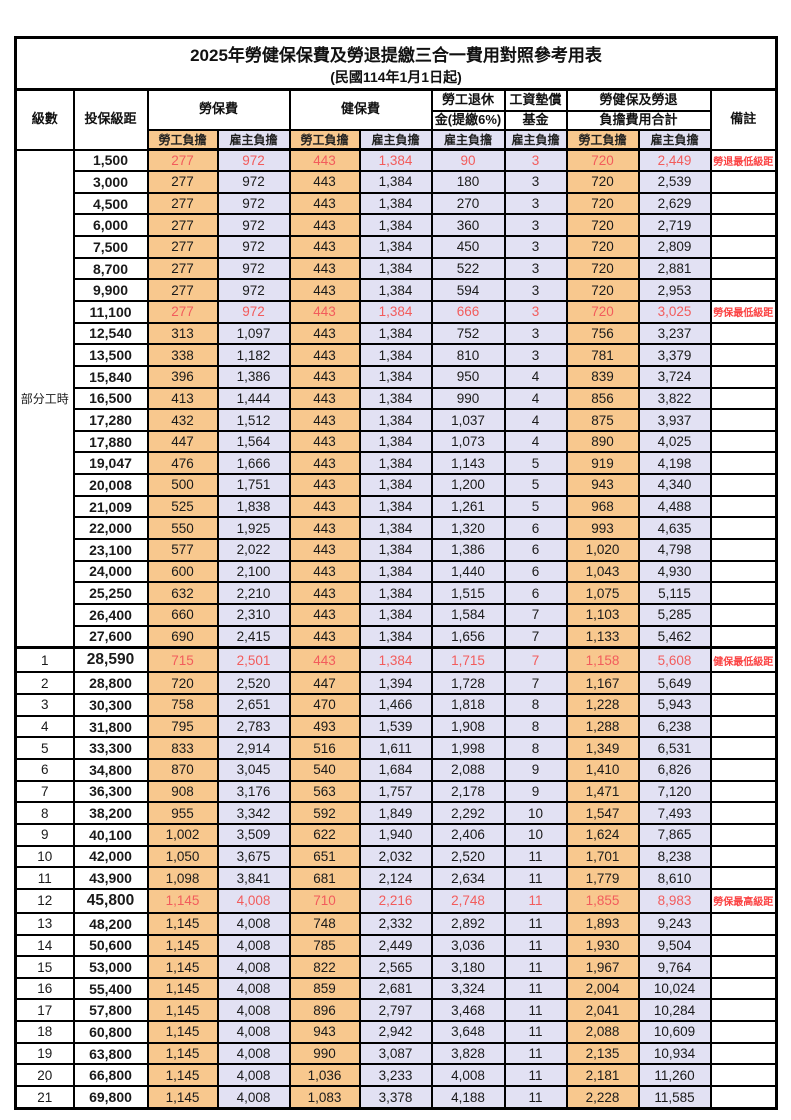 This screenshot has height=1120, width=791. Describe the element at coordinates (182, 333) in the screenshot. I see `value-cell-labor-employee: 313` at that location.